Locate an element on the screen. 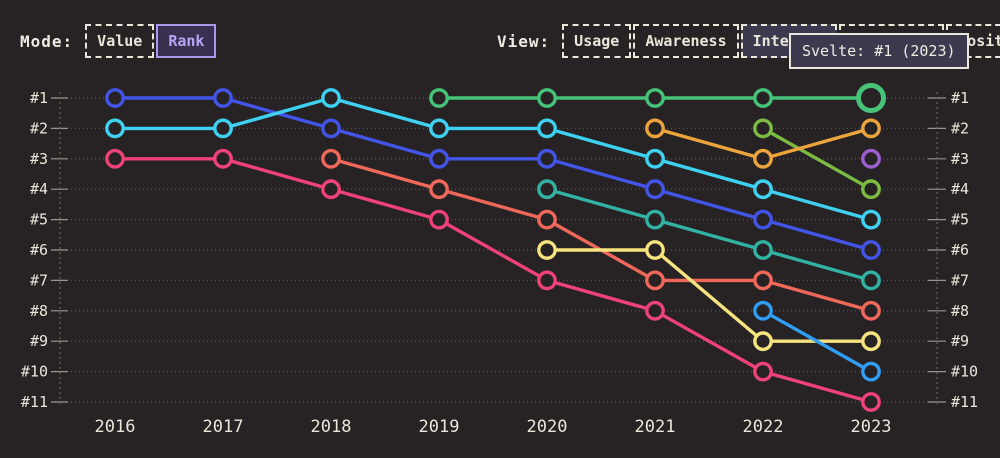 The width and height of the screenshot is (1000, 458). rank-label-left: #1 is located at coordinates (39, 98).